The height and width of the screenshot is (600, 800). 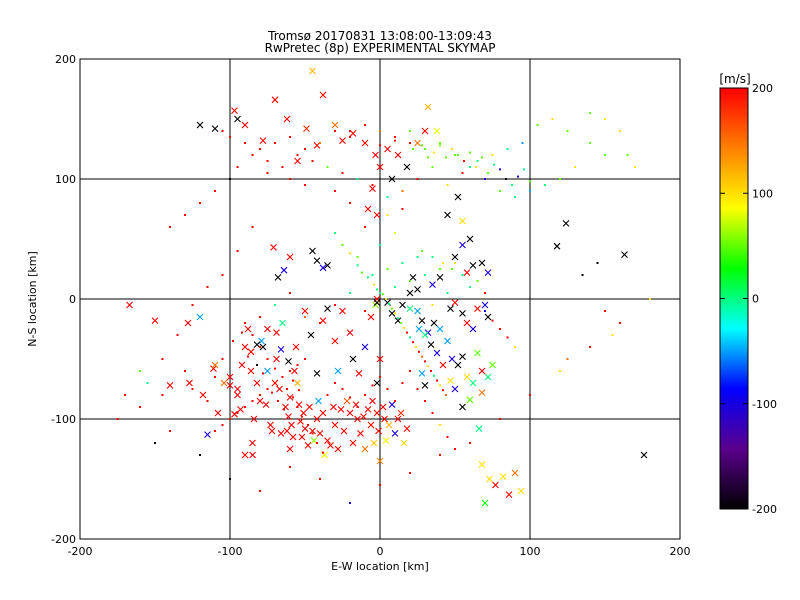 What do you see at coordinates (380, 566) in the screenshot?
I see `x-axis-label: E-W location [km]` at bounding box center [380, 566].